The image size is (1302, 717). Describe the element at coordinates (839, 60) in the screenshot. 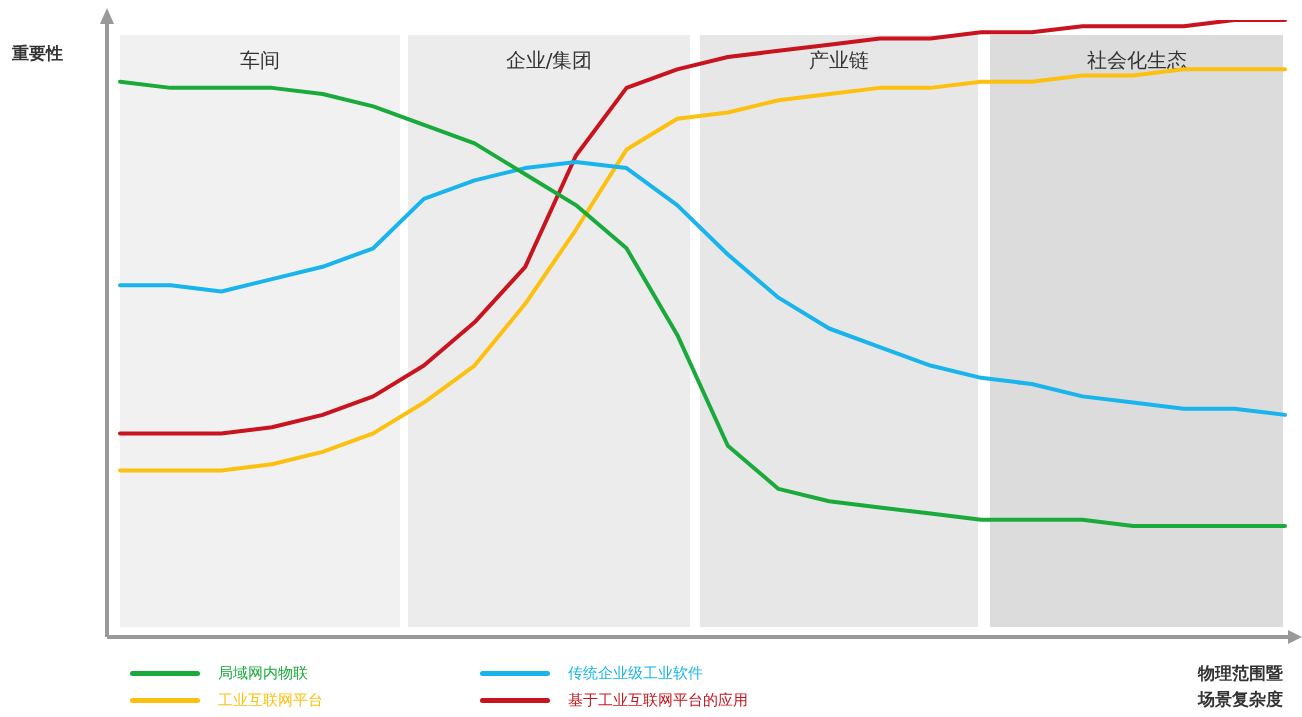

I see `annotation: 产业链` at that location.